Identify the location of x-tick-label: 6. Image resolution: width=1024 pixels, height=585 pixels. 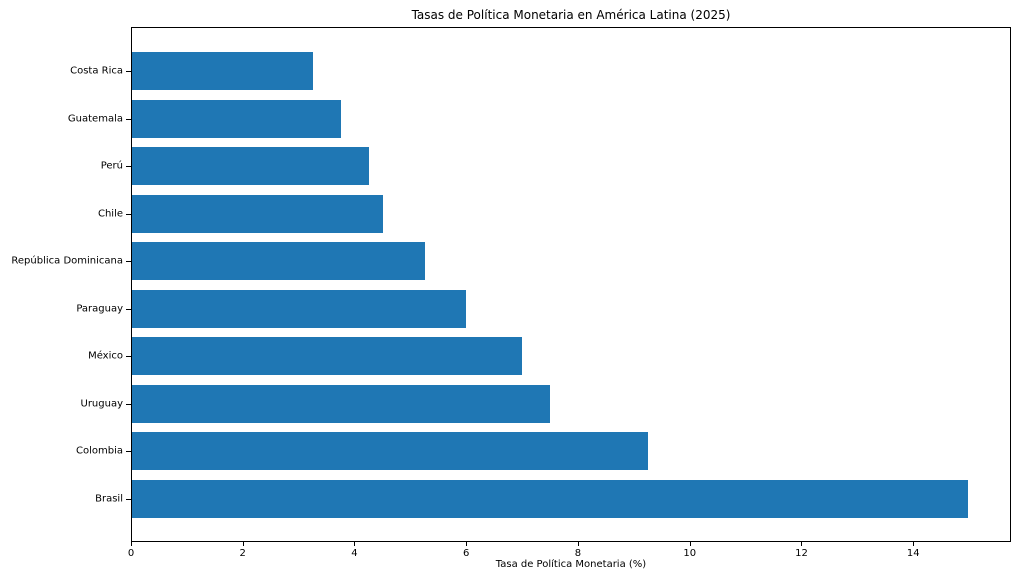
(466, 553).